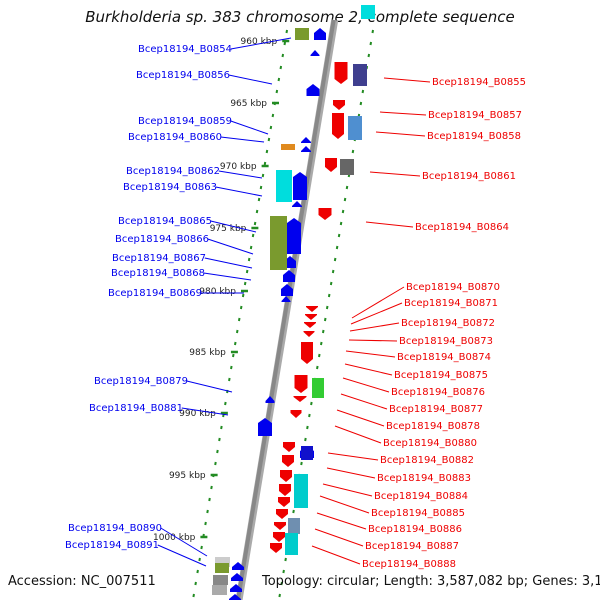 This screenshot has height=600, width=600. What do you see at coordinates (141, 381) in the screenshot?
I see `gene-label-left: Bcep18194_B0879` at bounding box center [141, 381].